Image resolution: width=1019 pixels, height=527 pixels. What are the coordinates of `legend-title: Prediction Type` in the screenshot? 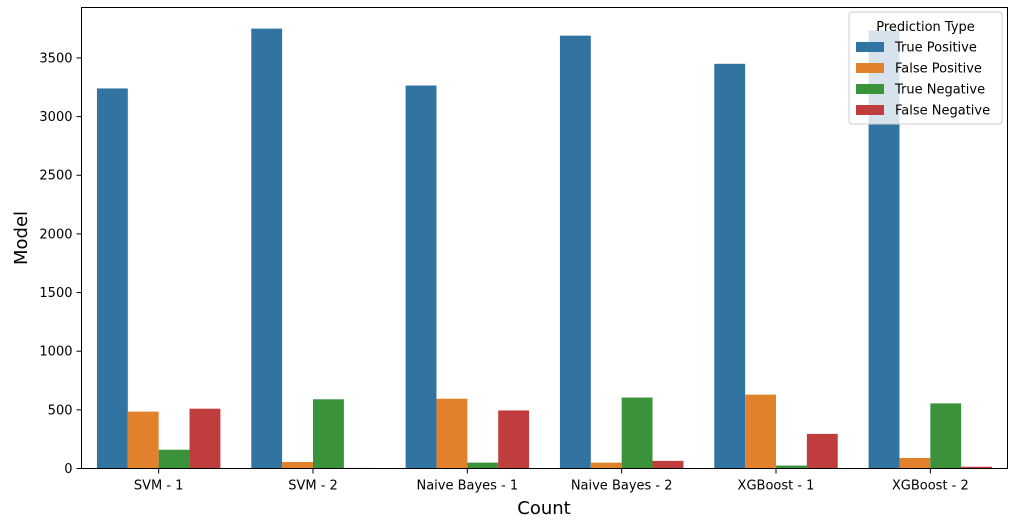 It's located at (925, 27).